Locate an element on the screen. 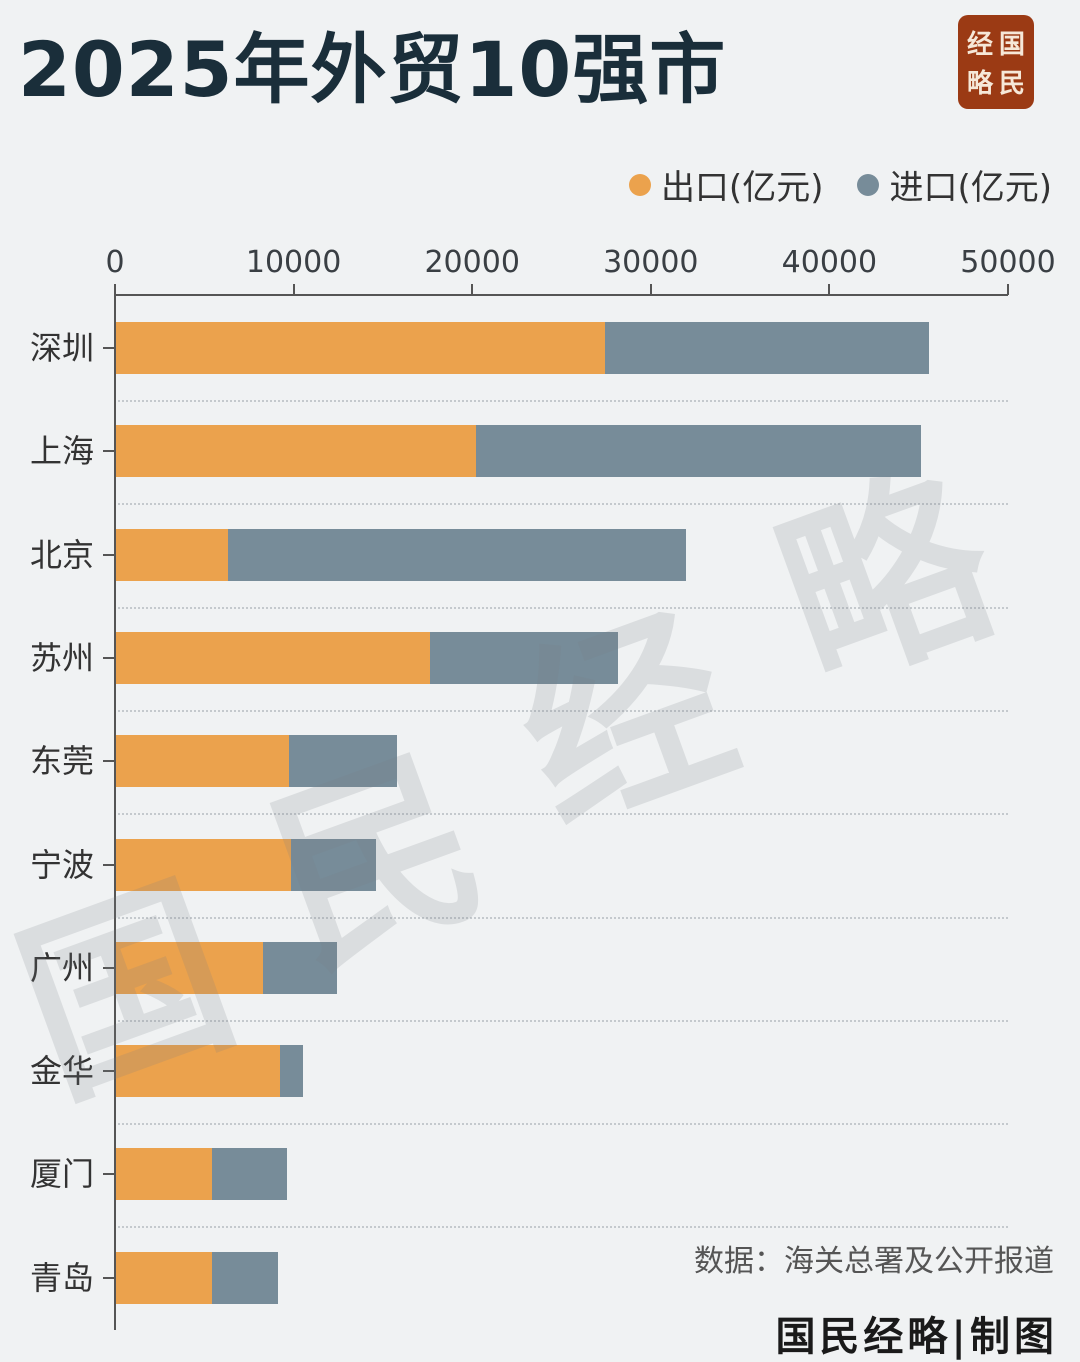 The height and width of the screenshot is (1362, 1080). category-label: 苏州 is located at coordinates (62, 657).